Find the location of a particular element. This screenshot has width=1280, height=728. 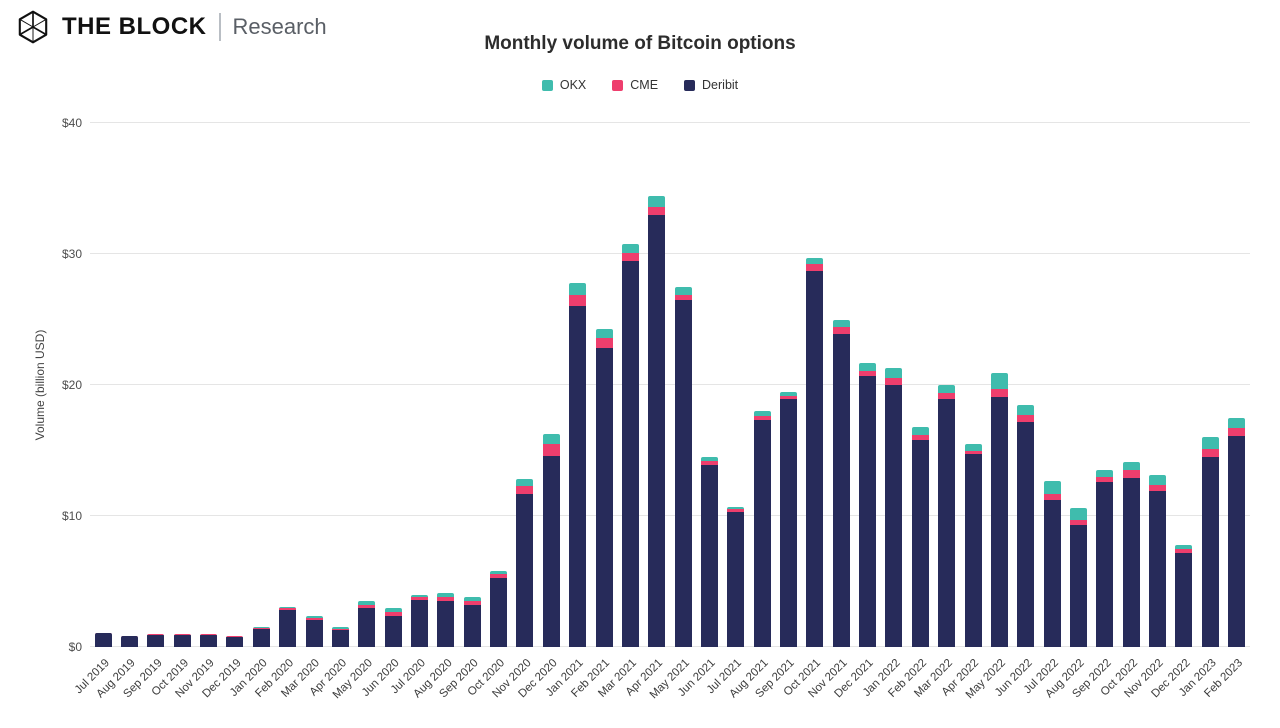

bar-jun-2022 is located at coordinates (1026, 525).